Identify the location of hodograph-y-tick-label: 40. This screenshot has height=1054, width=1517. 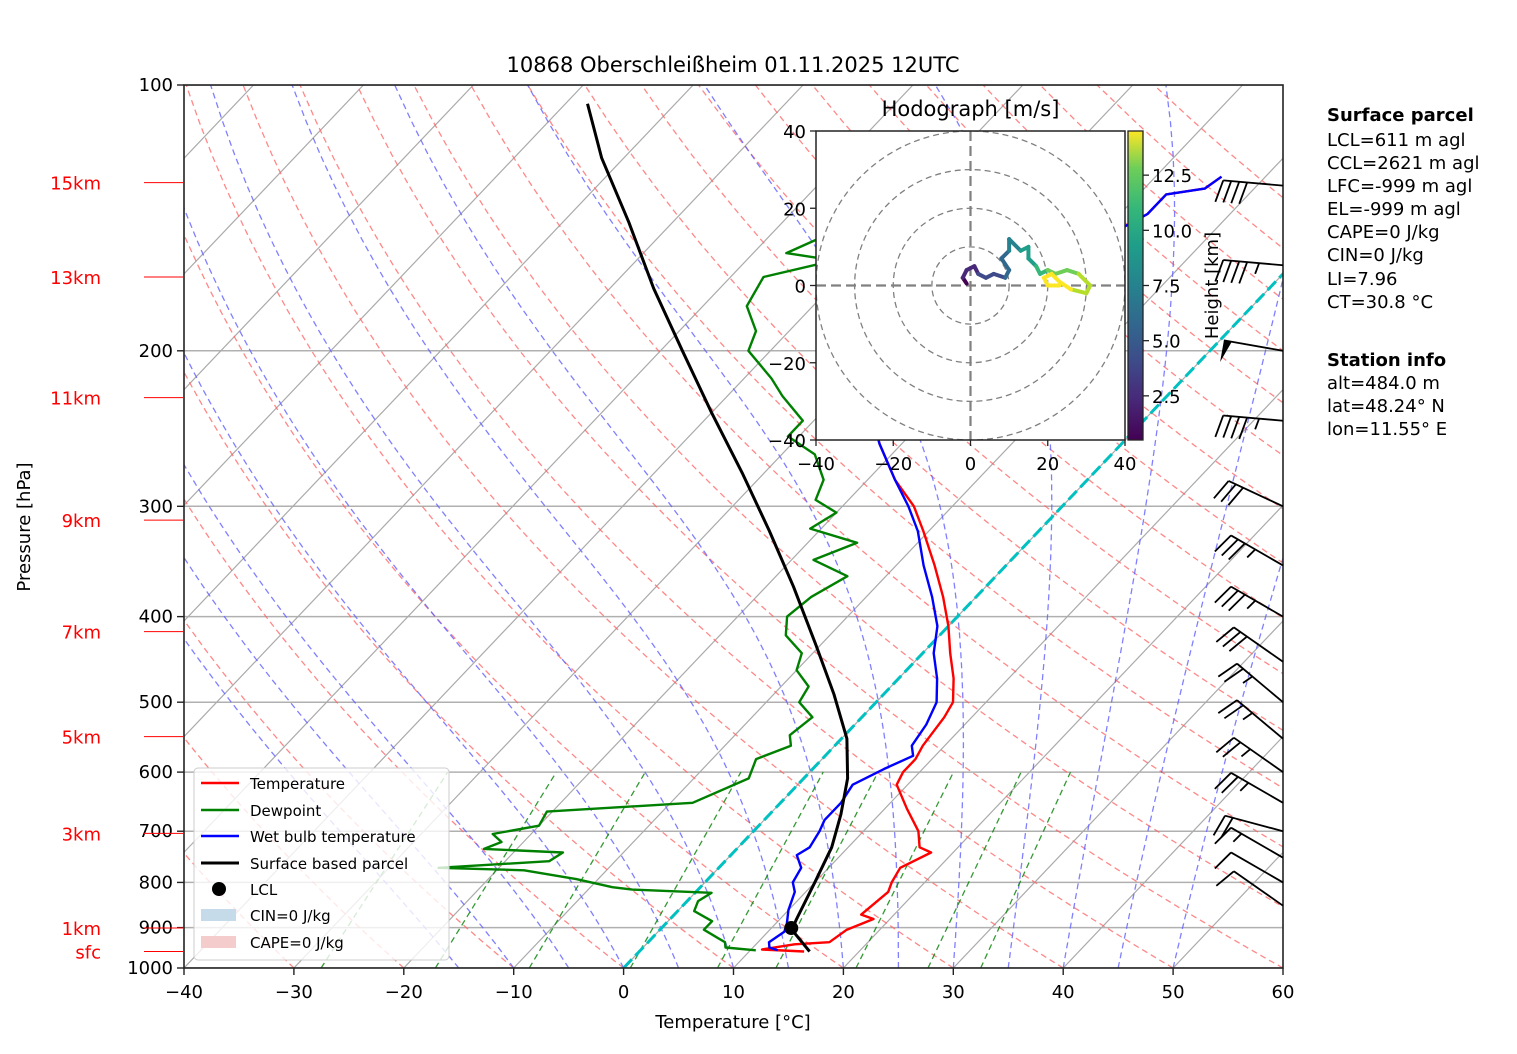
(794, 132).